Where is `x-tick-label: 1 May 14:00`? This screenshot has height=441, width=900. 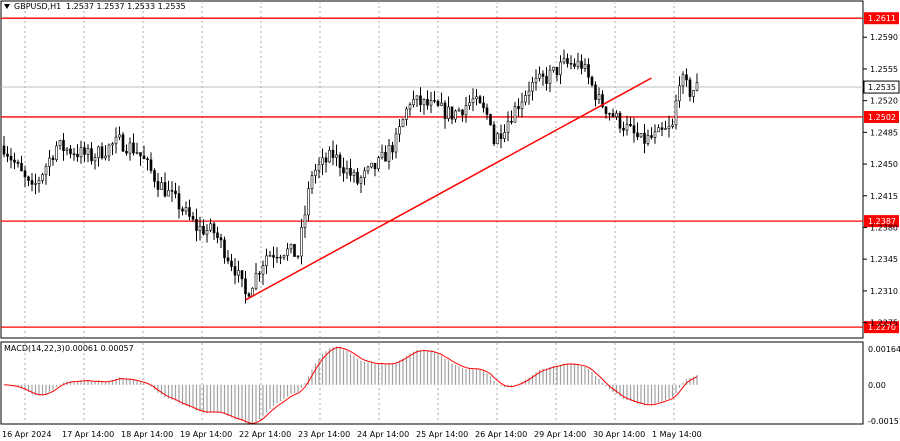 x-tick-label: 1 May 14:00 is located at coordinates (677, 434).